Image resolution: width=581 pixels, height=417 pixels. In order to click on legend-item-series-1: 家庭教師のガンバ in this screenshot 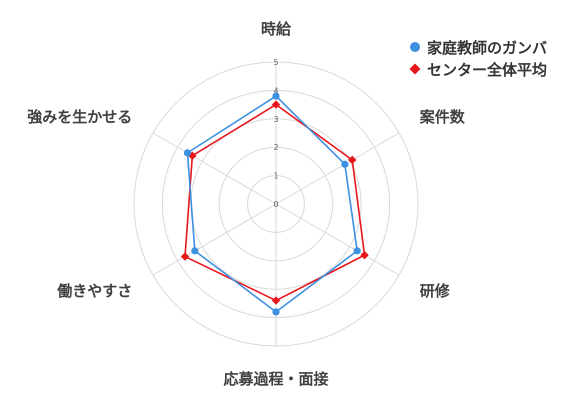, I will do `click(477, 47)`.